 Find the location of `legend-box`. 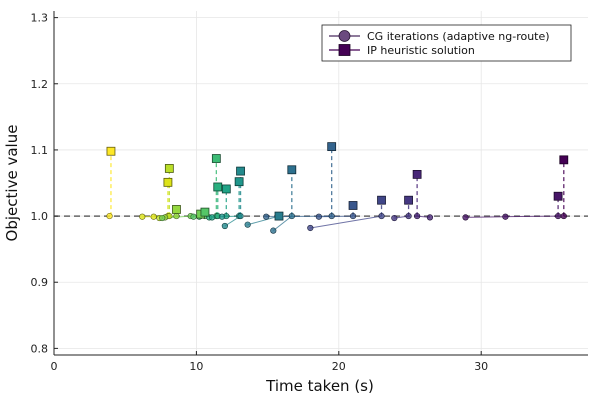

legend-box is located at coordinates (446, 43).